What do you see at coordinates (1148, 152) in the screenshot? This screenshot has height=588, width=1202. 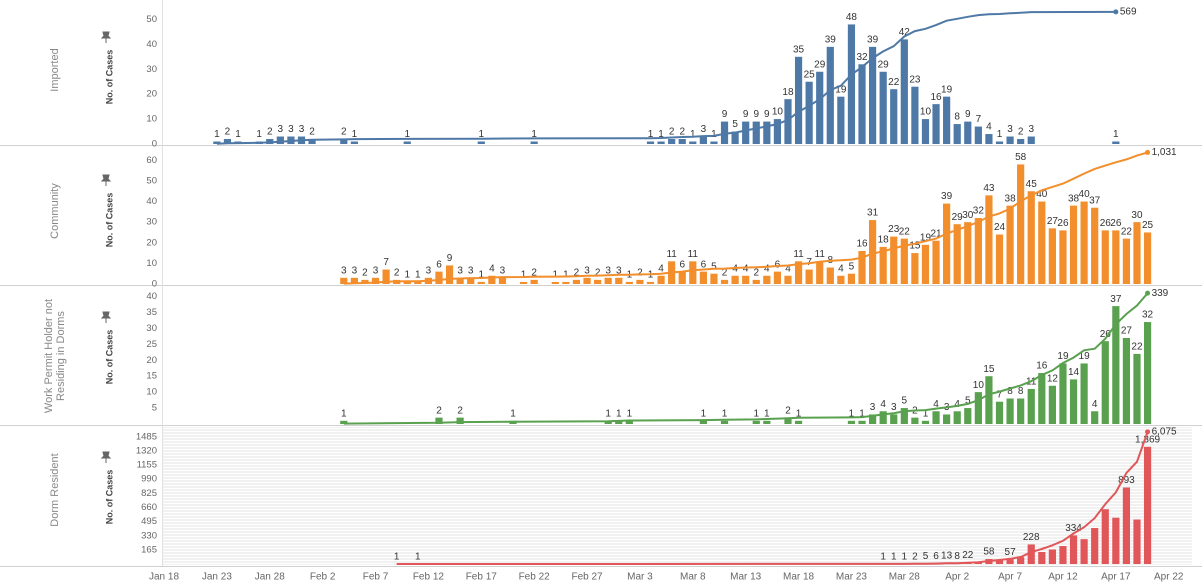 I see `total-marker` at bounding box center [1148, 152].